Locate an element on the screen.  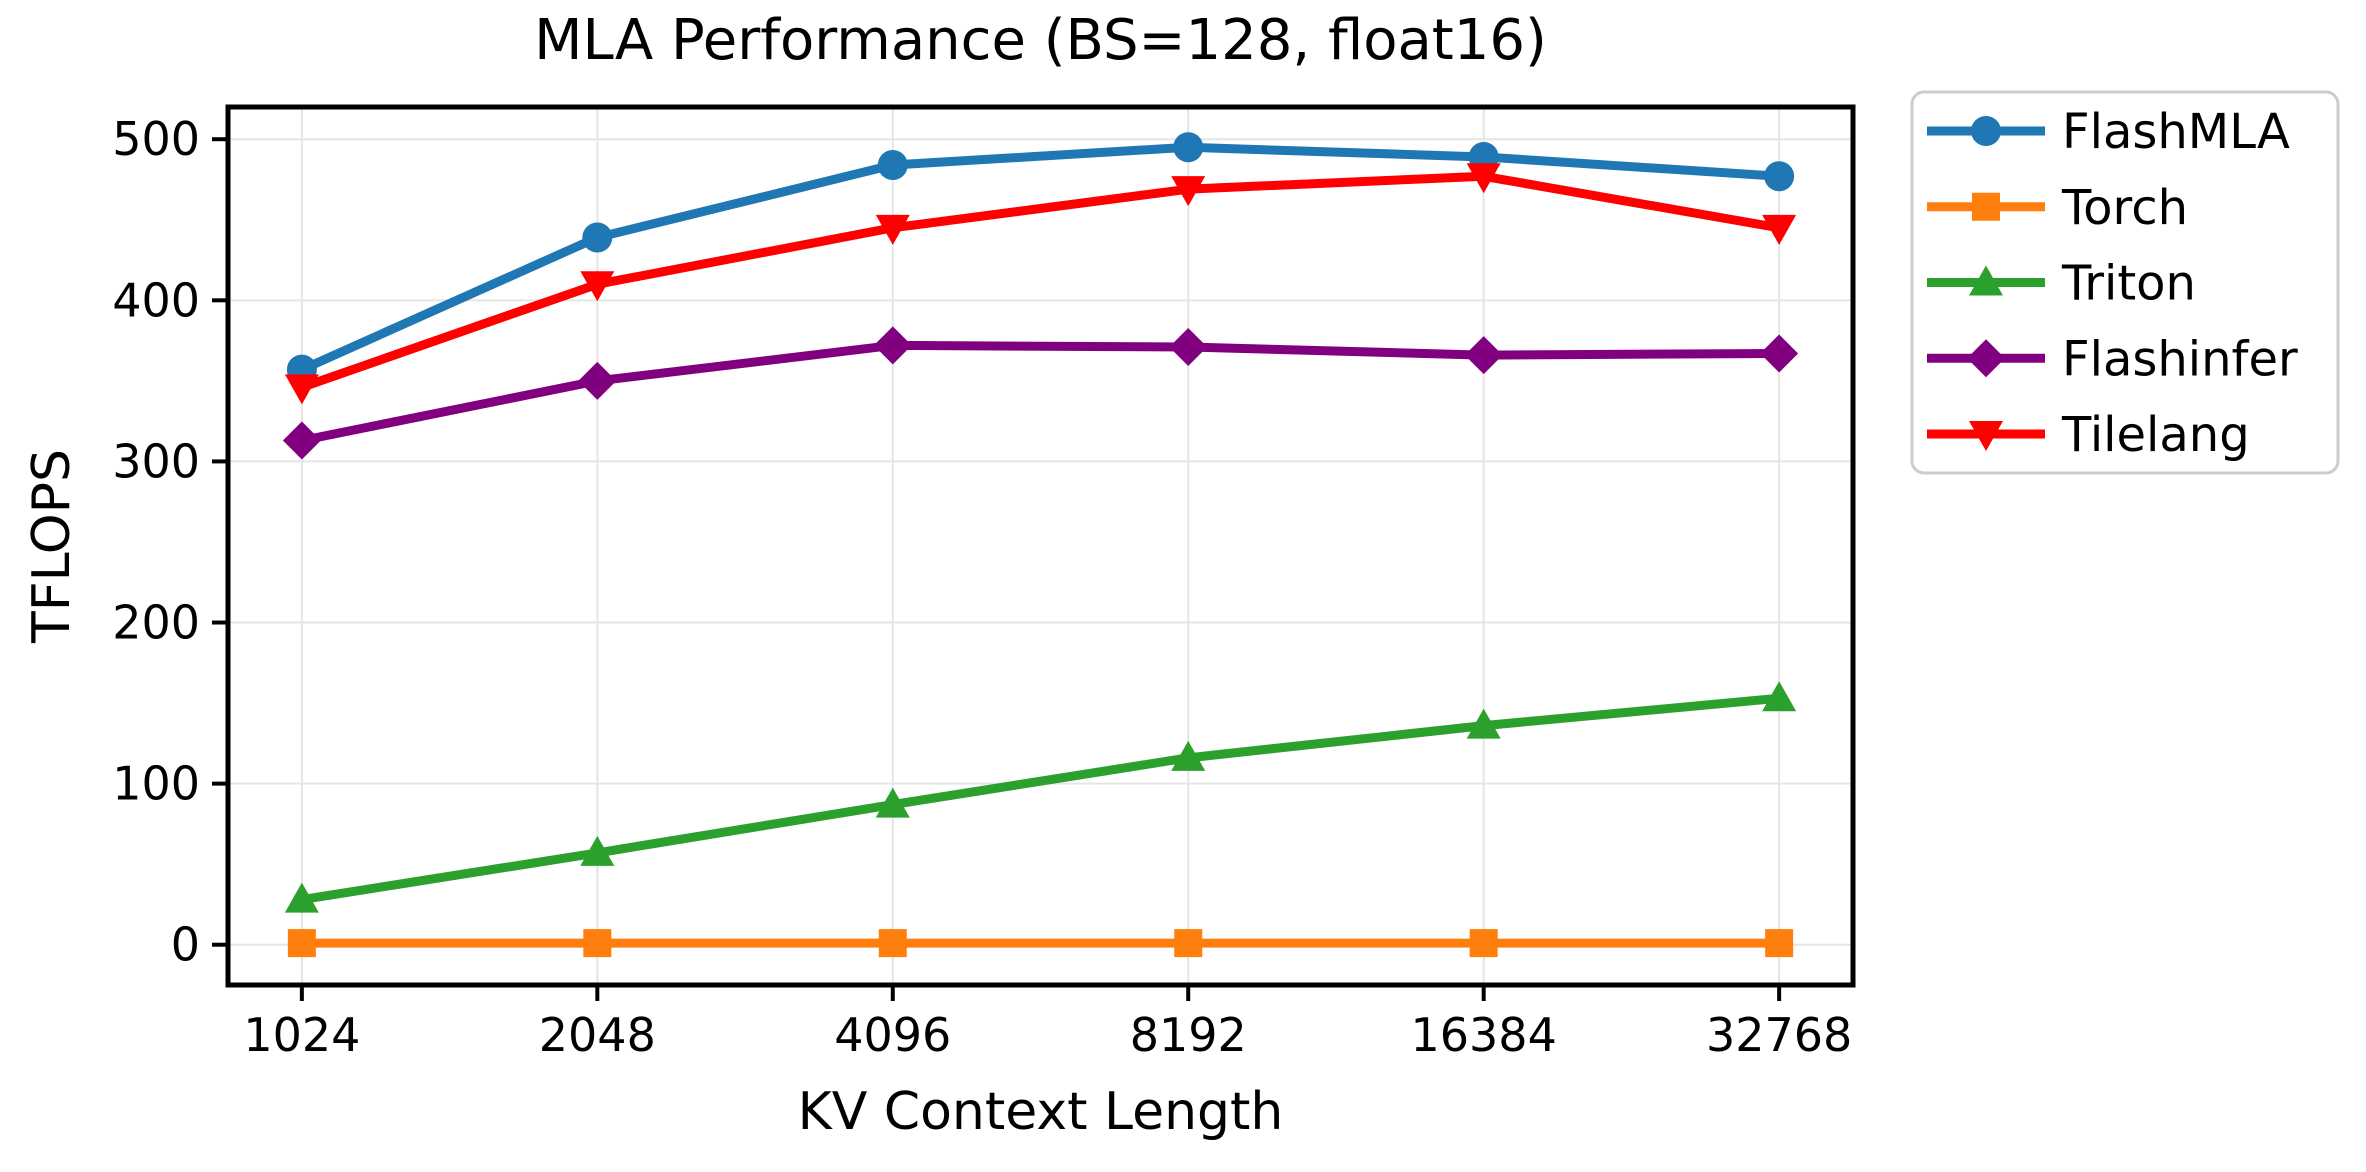
x-tick-label: 32768 is located at coordinates (1779, 1035).